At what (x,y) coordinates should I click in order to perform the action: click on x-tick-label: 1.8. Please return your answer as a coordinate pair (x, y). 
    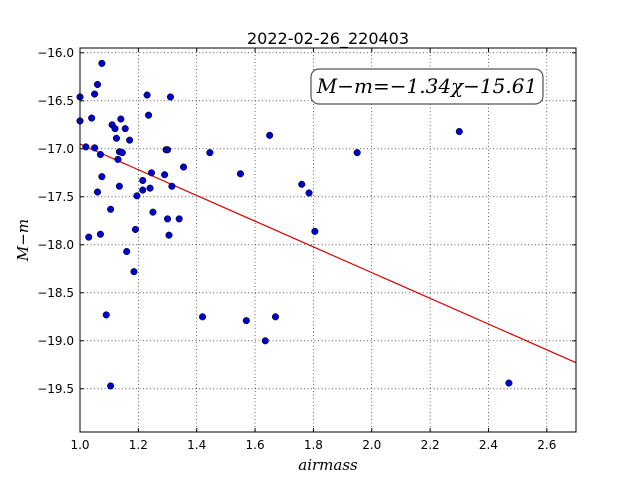
    Looking at the image, I should click on (313, 445).